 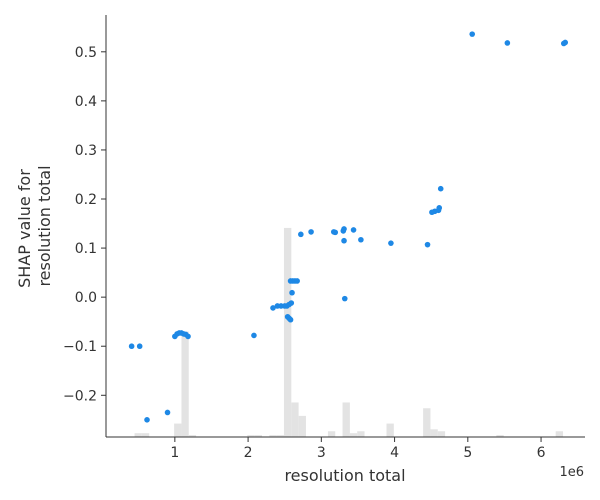 I want to click on y-tick-label: 0.4, so click(x=86, y=102).